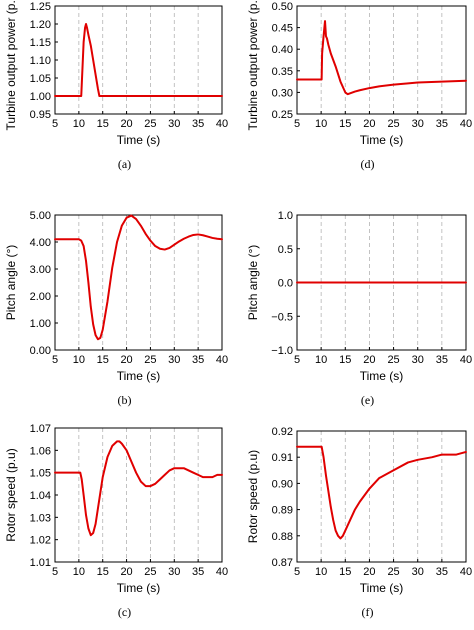 The image size is (474, 630). What do you see at coordinates (282, 351) in the screenshot?
I see `y-tick-label: −1.0` at bounding box center [282, 351].